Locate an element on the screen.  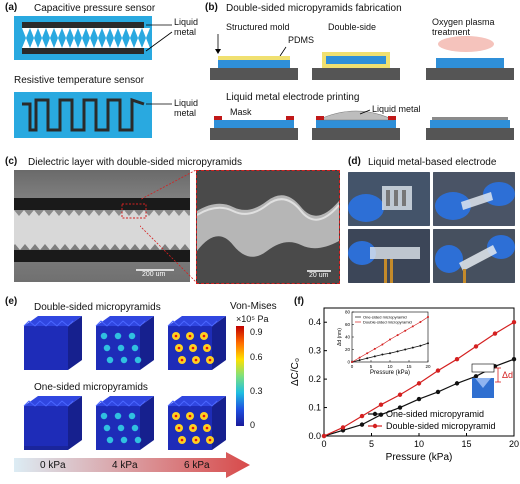
schematic-top is located at coordinates (483, 368).